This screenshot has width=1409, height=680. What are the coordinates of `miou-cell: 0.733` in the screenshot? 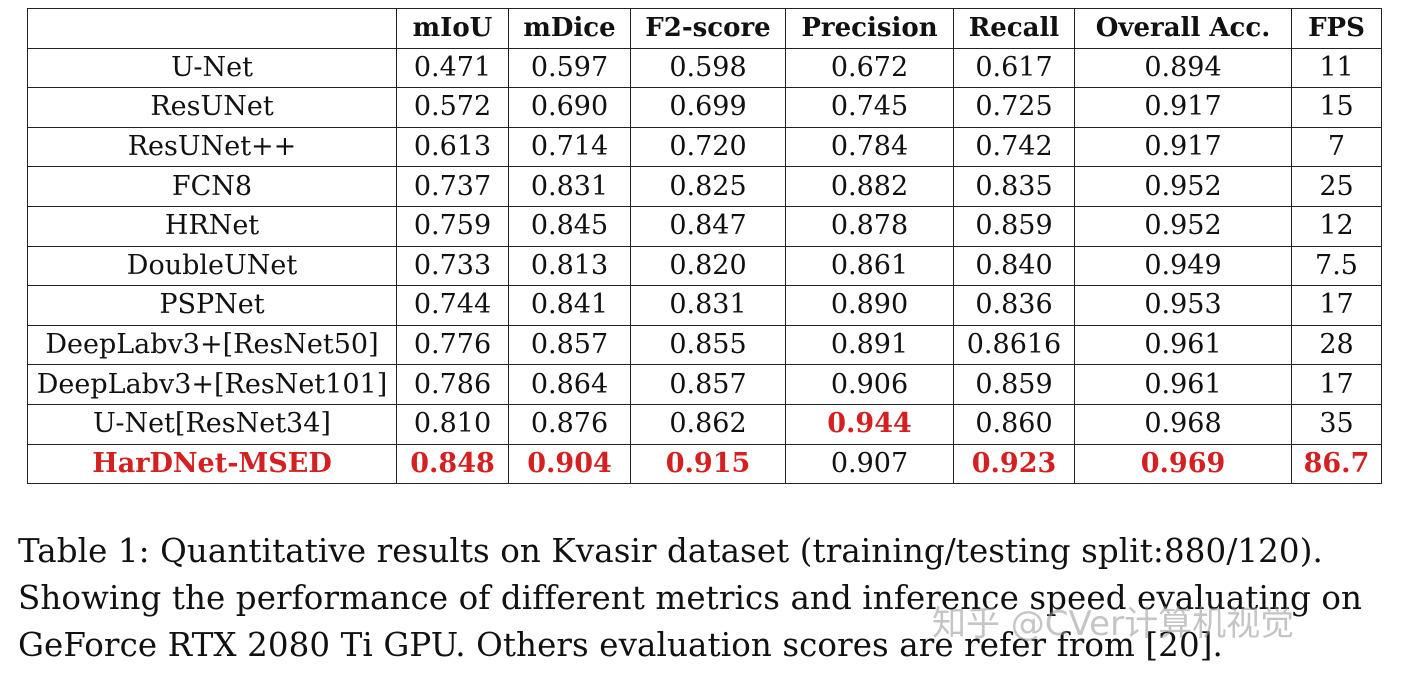 It's located at (452, 266).